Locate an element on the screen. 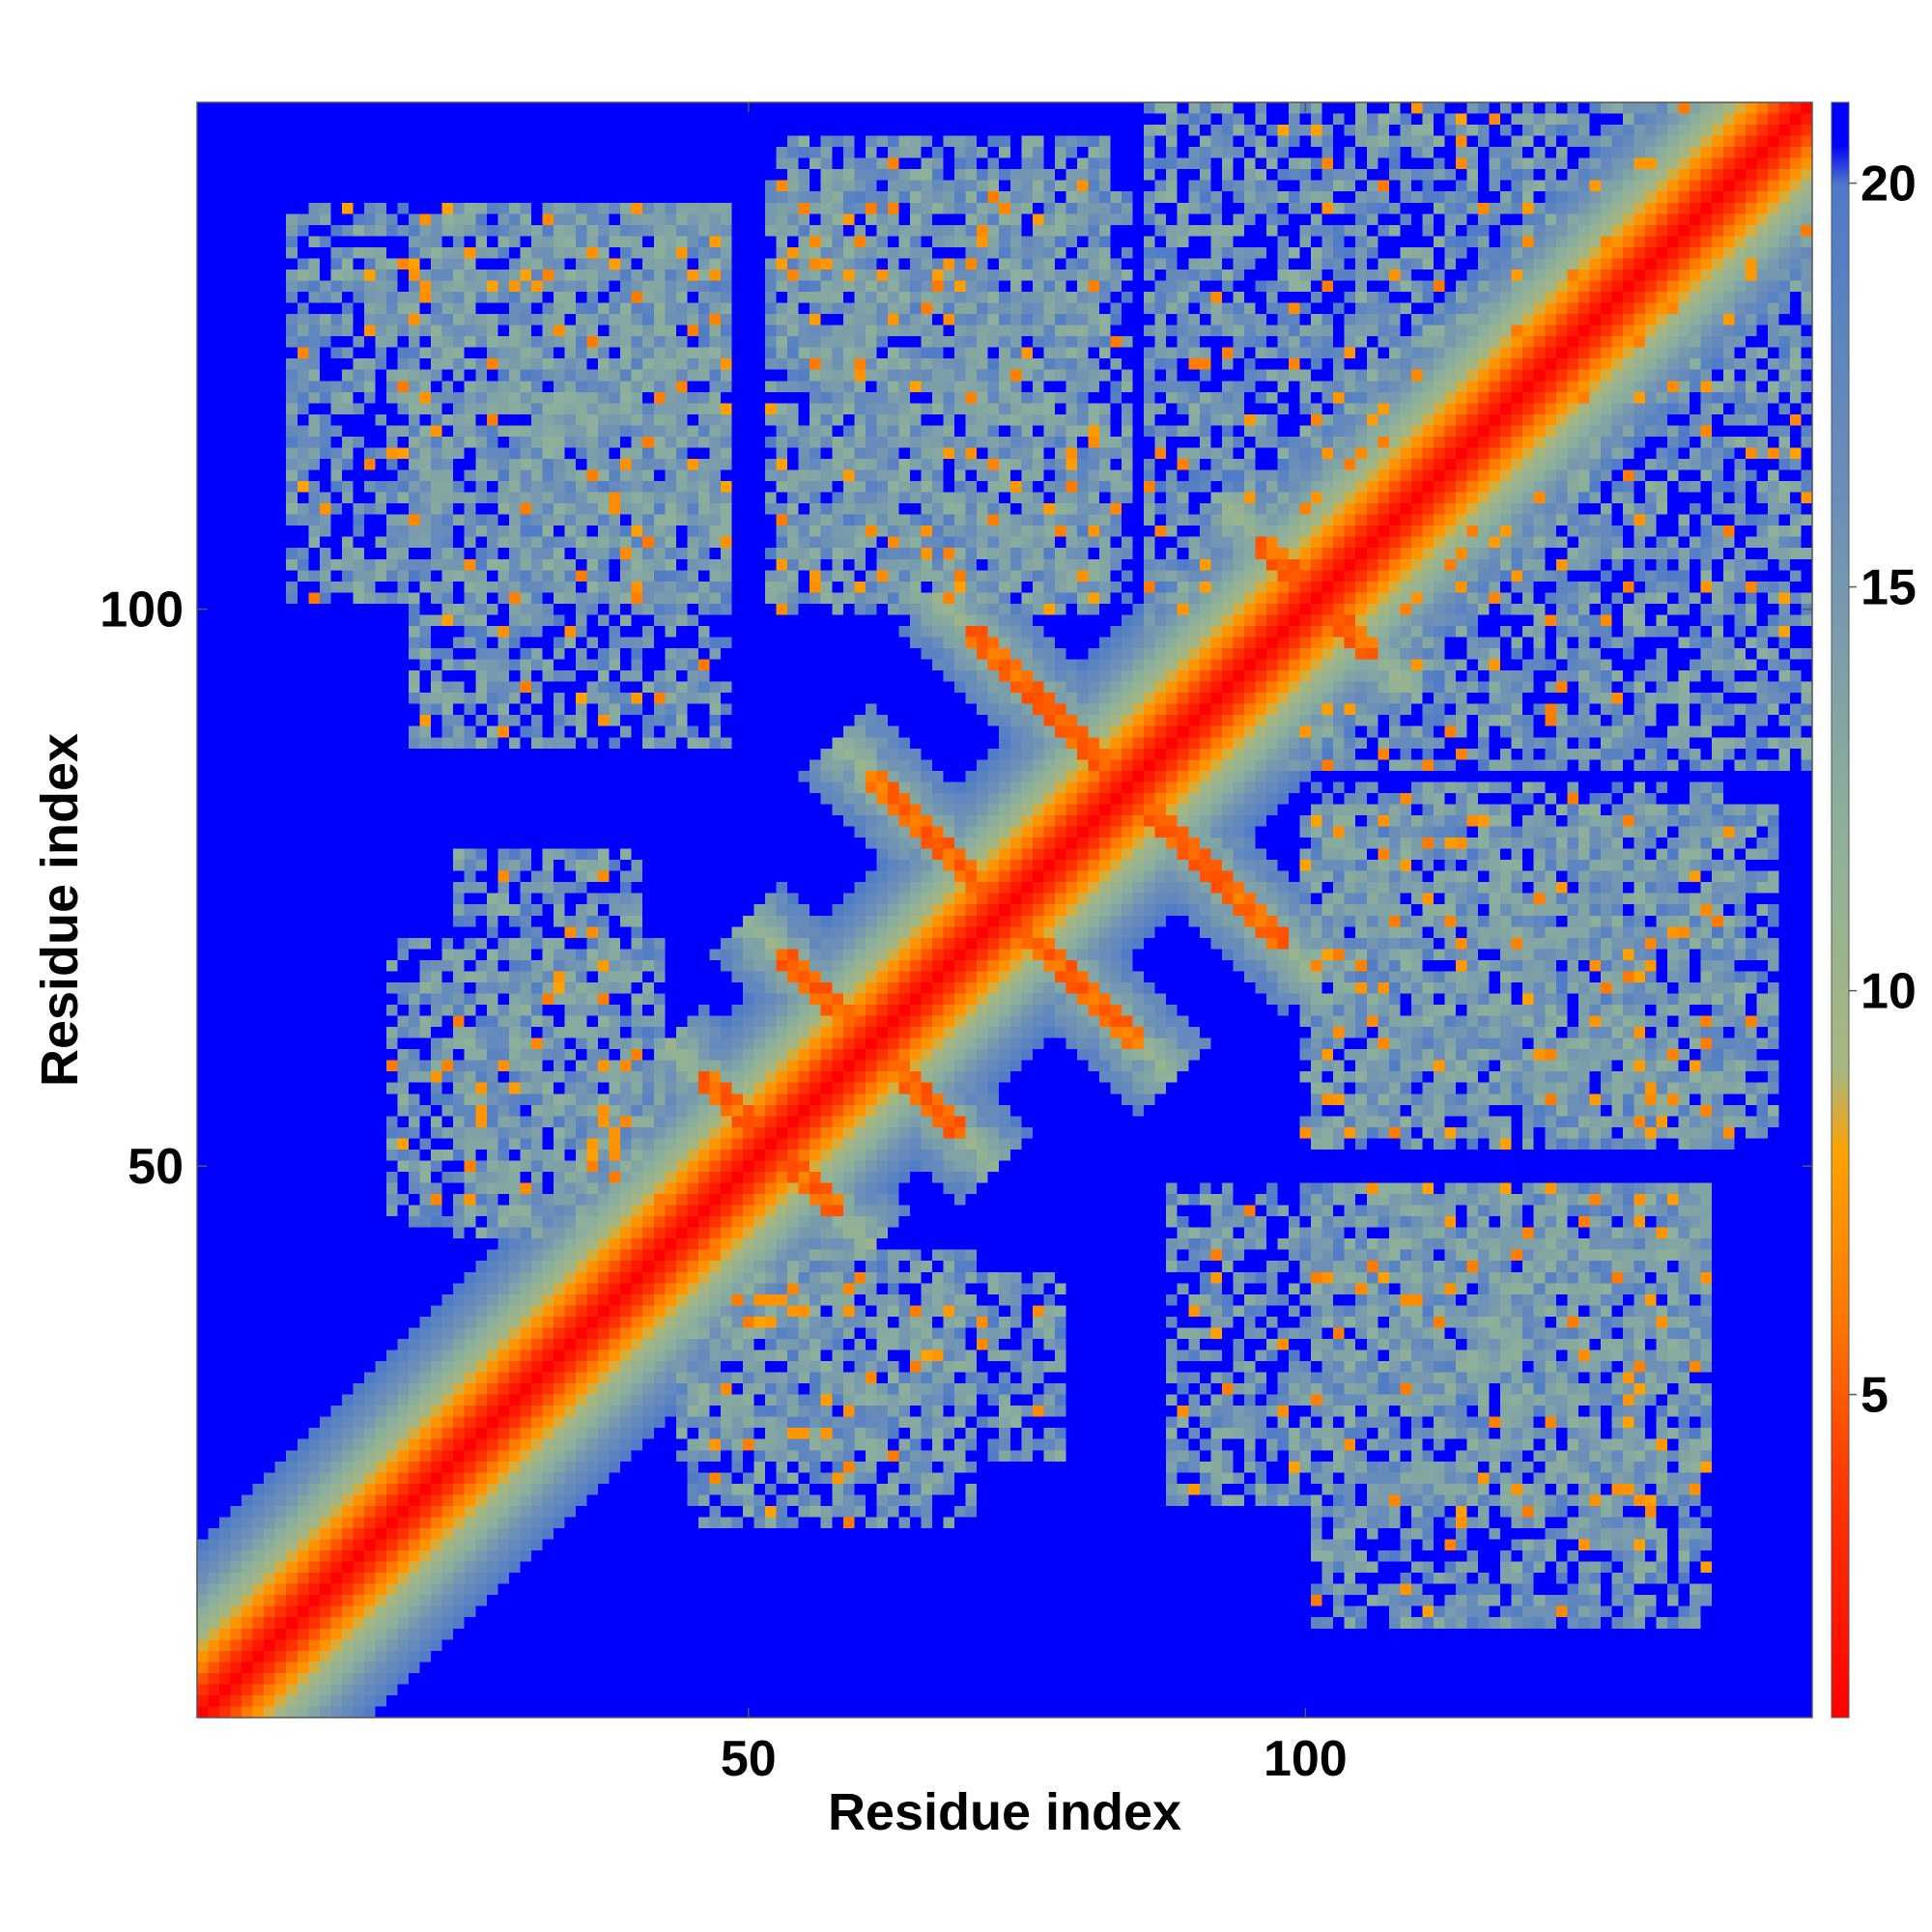  x-tick-label: 50 is located at coordinates (749, 1759).